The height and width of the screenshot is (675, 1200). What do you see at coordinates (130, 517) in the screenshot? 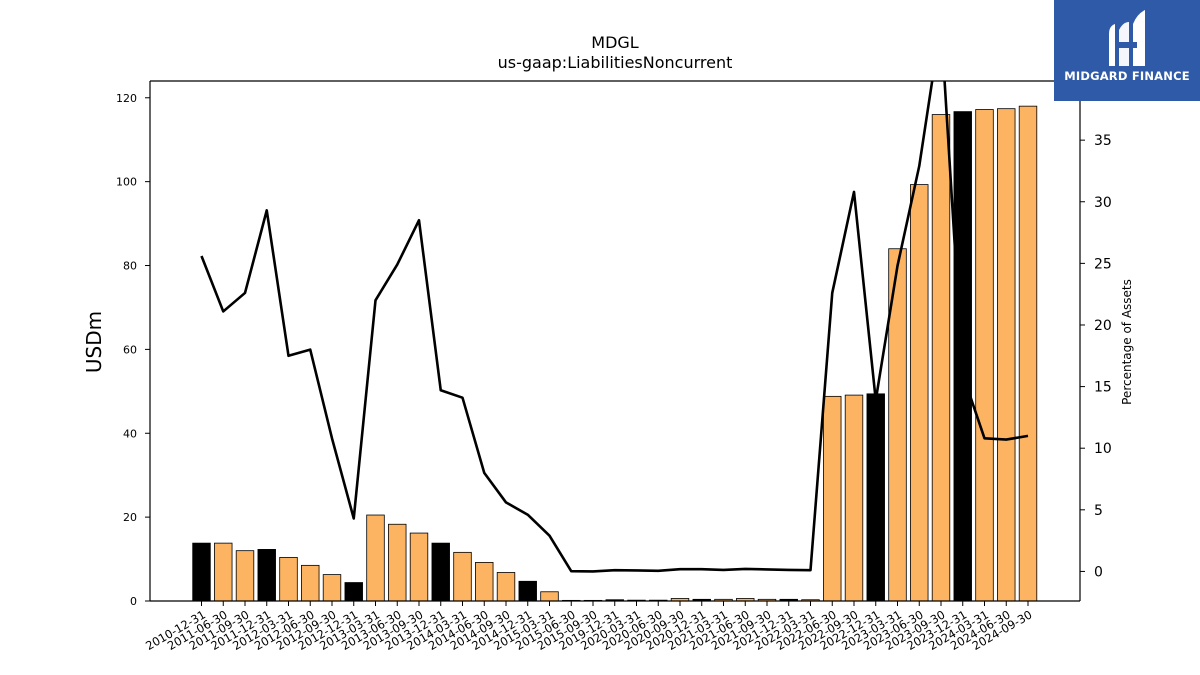
I see `y-tick-label: 20` at bounding box center [130, 517].